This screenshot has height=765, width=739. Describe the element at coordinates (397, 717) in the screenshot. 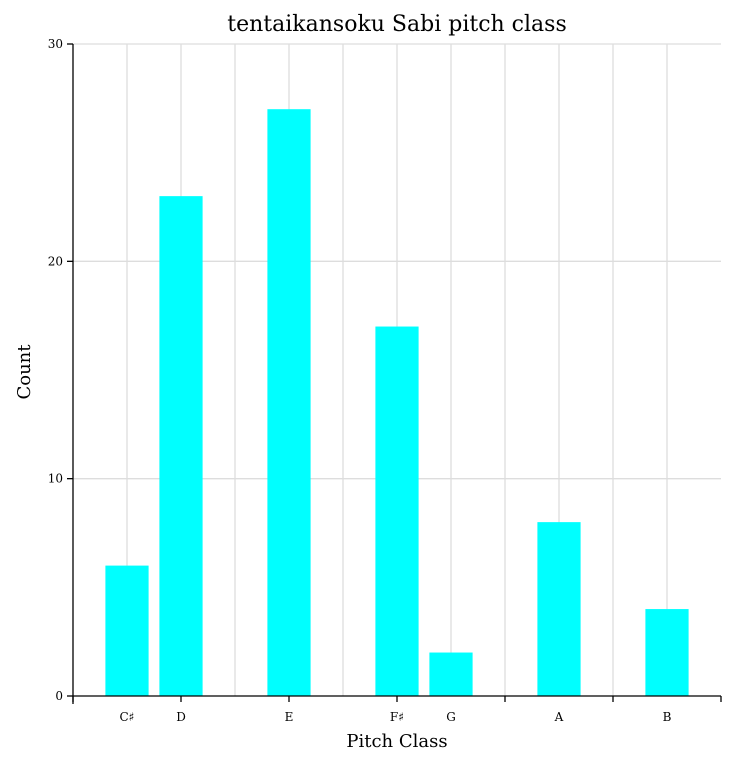

I see `x-tick-label: F♯` at that location.